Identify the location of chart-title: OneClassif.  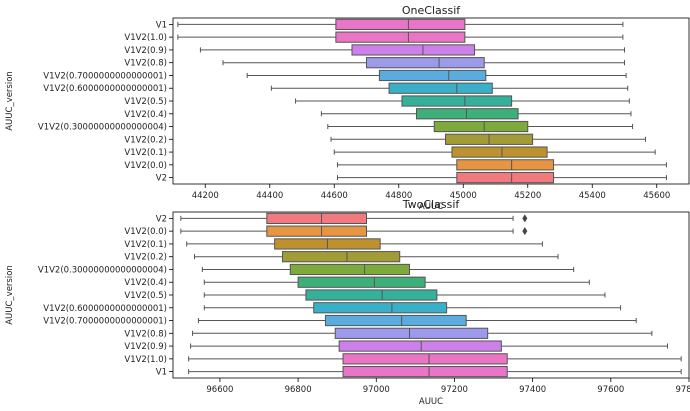
(431, 10).